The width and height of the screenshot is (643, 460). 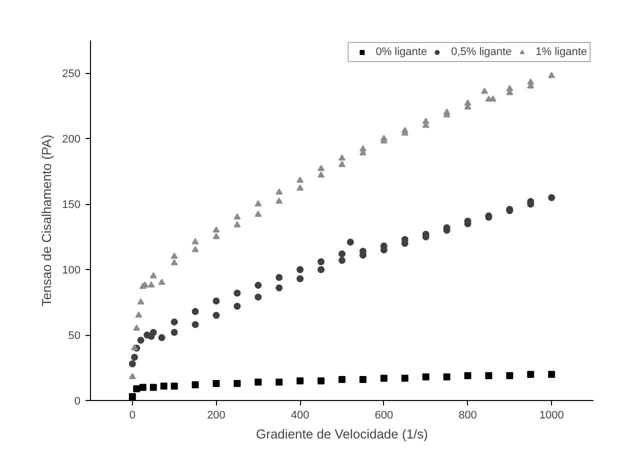 What do you see at coordinates (74, 336) in the screenshot?
I see `y-tick-label: 50` at bounding box center [74, 336].